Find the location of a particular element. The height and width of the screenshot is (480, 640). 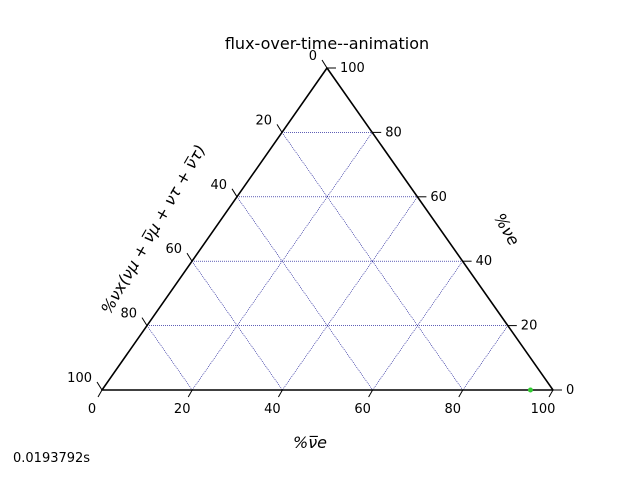

bottom-axis-label: %ν̅e is located at coordinates (310, 442).